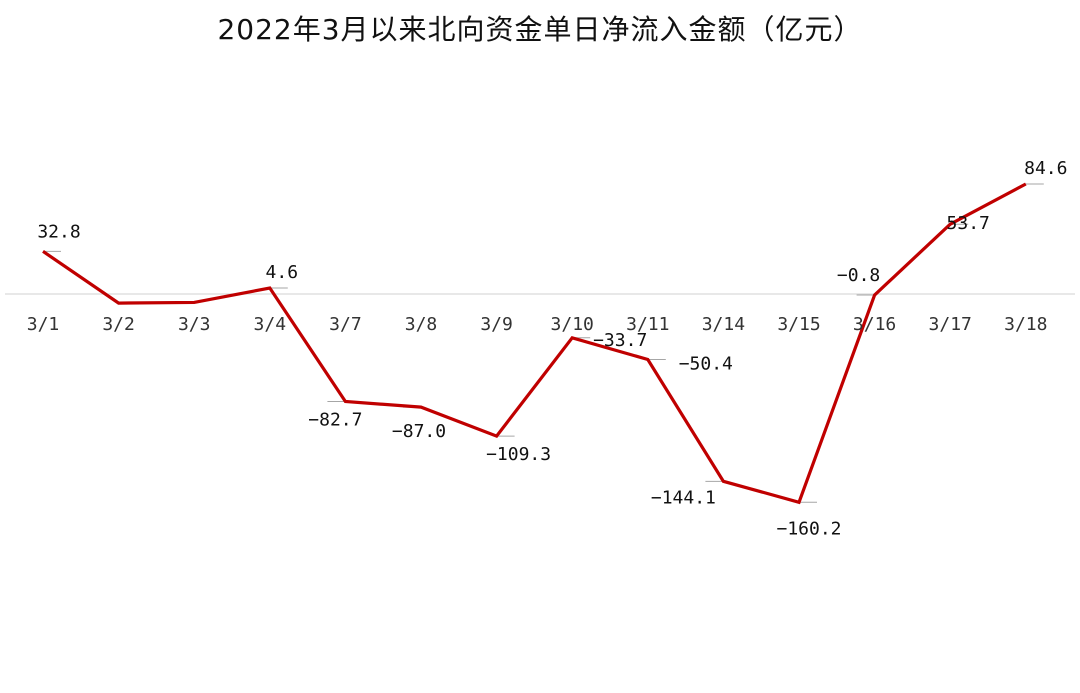 The image size is (1080, 693). I want to click on x-tick-label: 3/11, so click(647, 324).